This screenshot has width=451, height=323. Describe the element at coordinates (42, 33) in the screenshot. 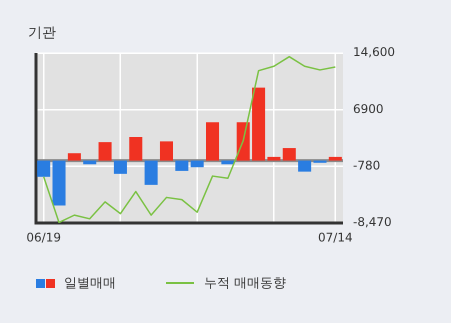

I see `chart-title: 기관` at that location.